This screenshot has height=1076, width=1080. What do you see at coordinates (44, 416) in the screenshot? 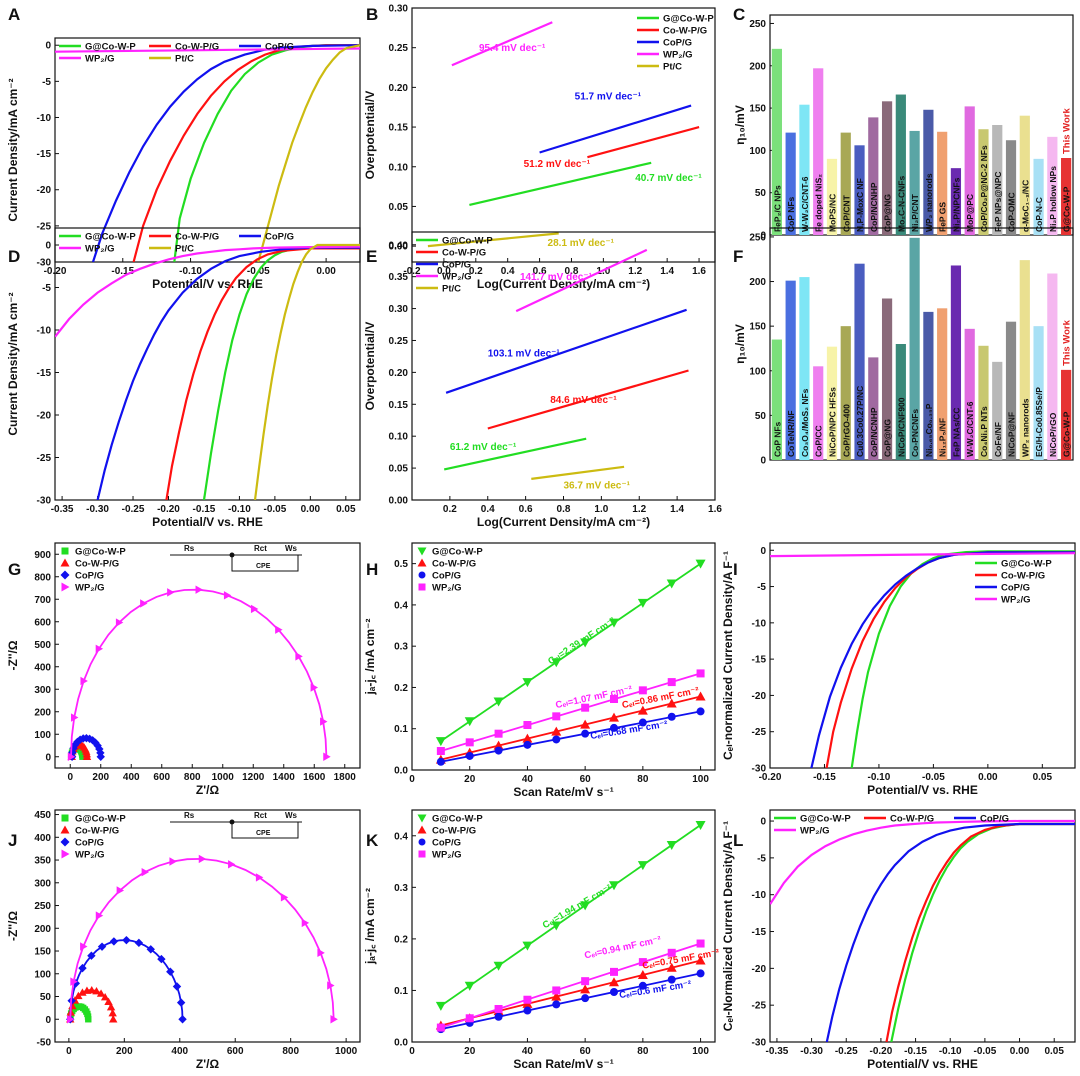
I see `y-tick-label: -20` at bounding box center [44, 416].